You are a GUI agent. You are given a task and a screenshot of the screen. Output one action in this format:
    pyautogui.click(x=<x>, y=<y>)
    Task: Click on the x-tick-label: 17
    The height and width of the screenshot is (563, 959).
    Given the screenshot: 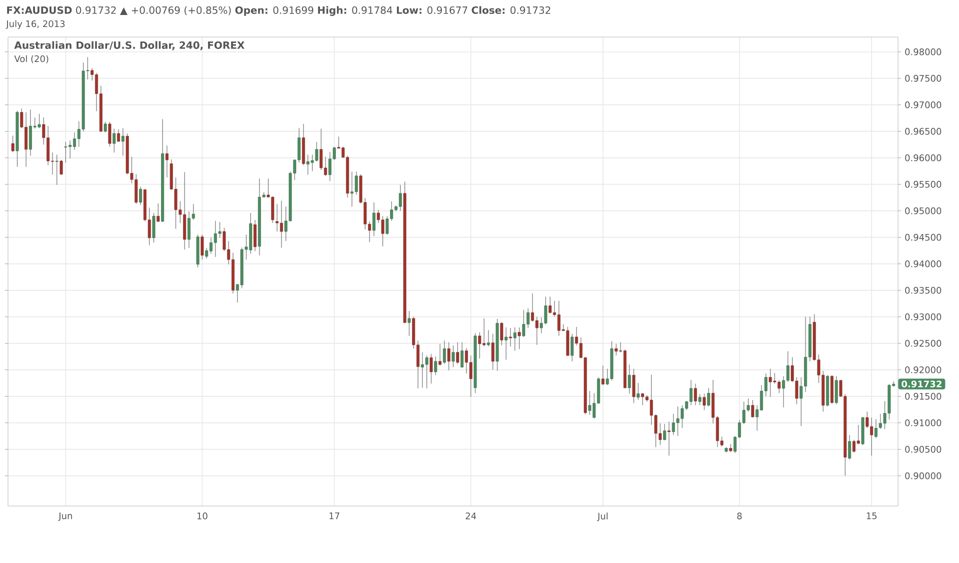 What is the action you would take?
    pyautogui.click(x=335, y=516)
    